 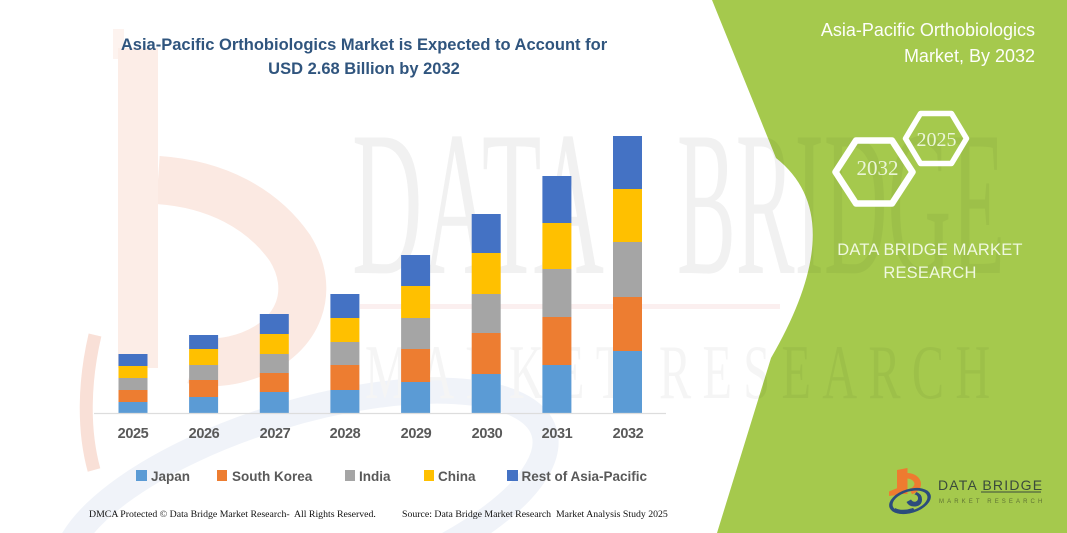 I want to click on svg-text: 2025, so click(x=937, y=140).